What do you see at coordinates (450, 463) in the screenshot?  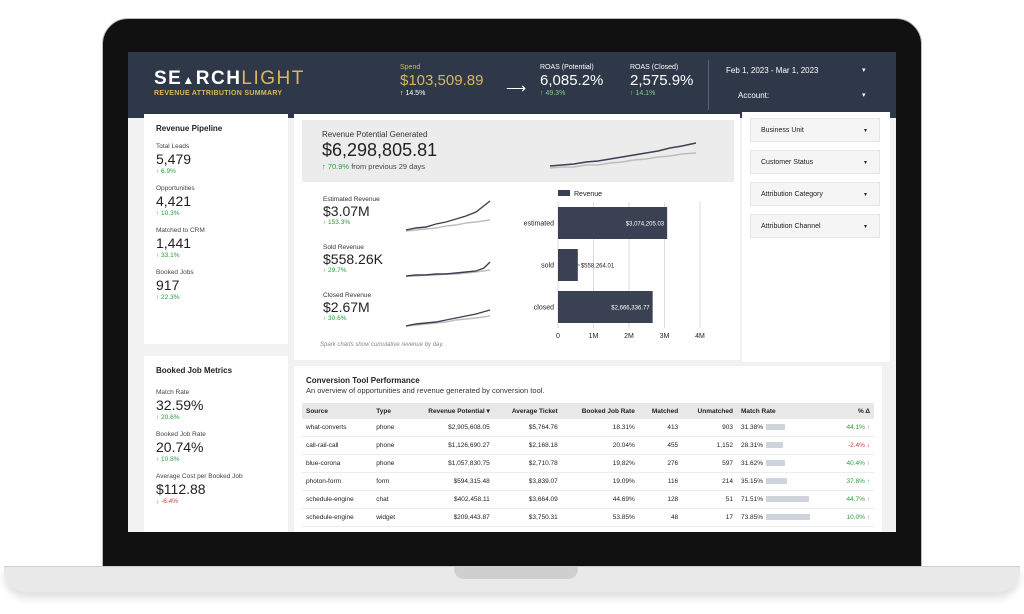 I see `revenue-potential-cell: $1,057,830.75` at bounding box center [450, 463].